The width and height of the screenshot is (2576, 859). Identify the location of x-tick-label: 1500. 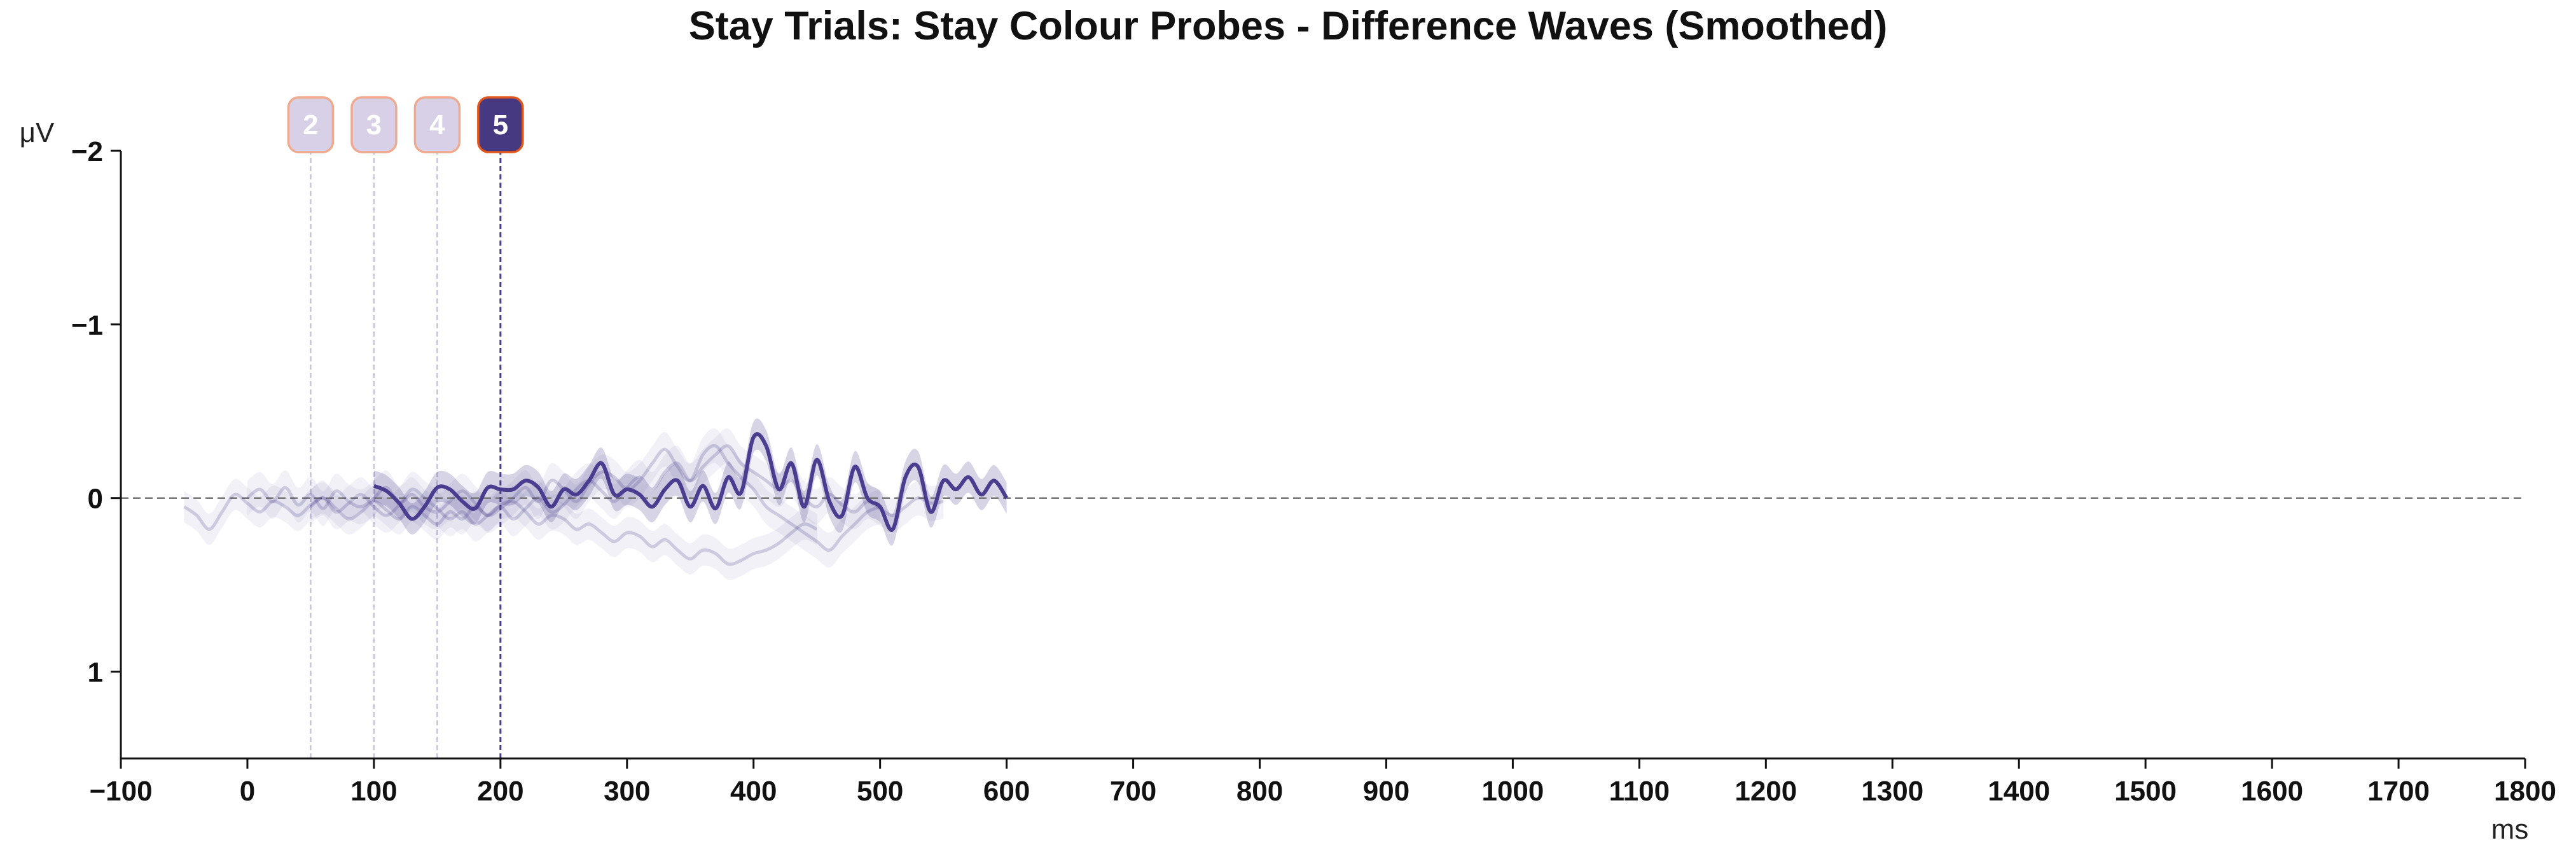
(2145, 791).